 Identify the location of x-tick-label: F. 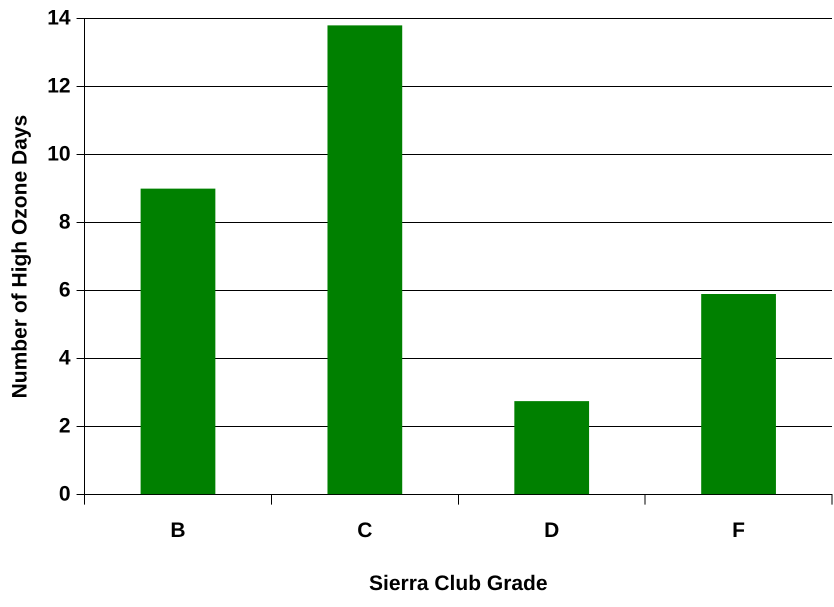
(739, 530).